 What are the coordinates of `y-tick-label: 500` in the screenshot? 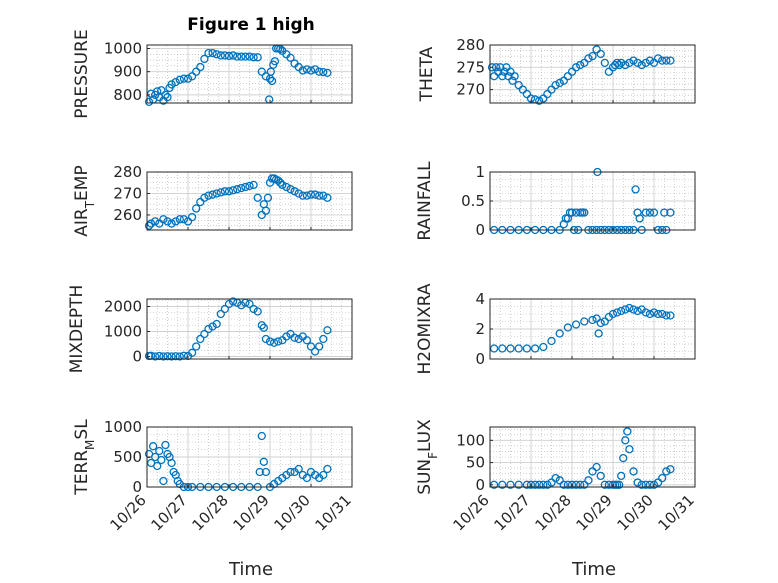 It's located at (127, 457).